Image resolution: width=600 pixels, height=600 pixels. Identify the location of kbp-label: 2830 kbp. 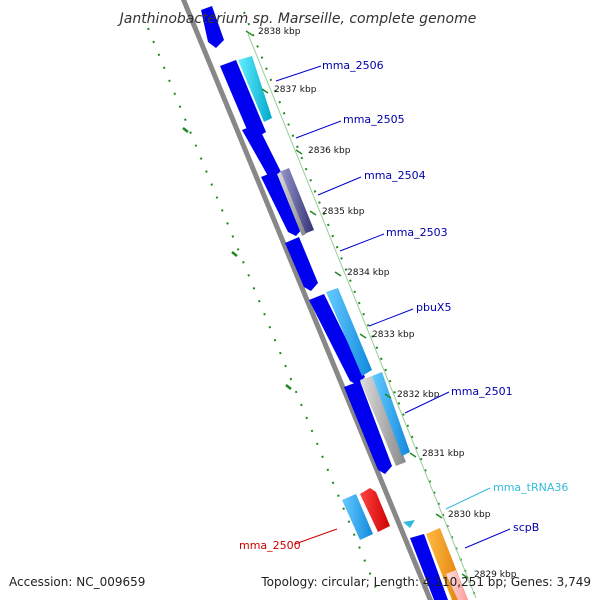
(469, 515).